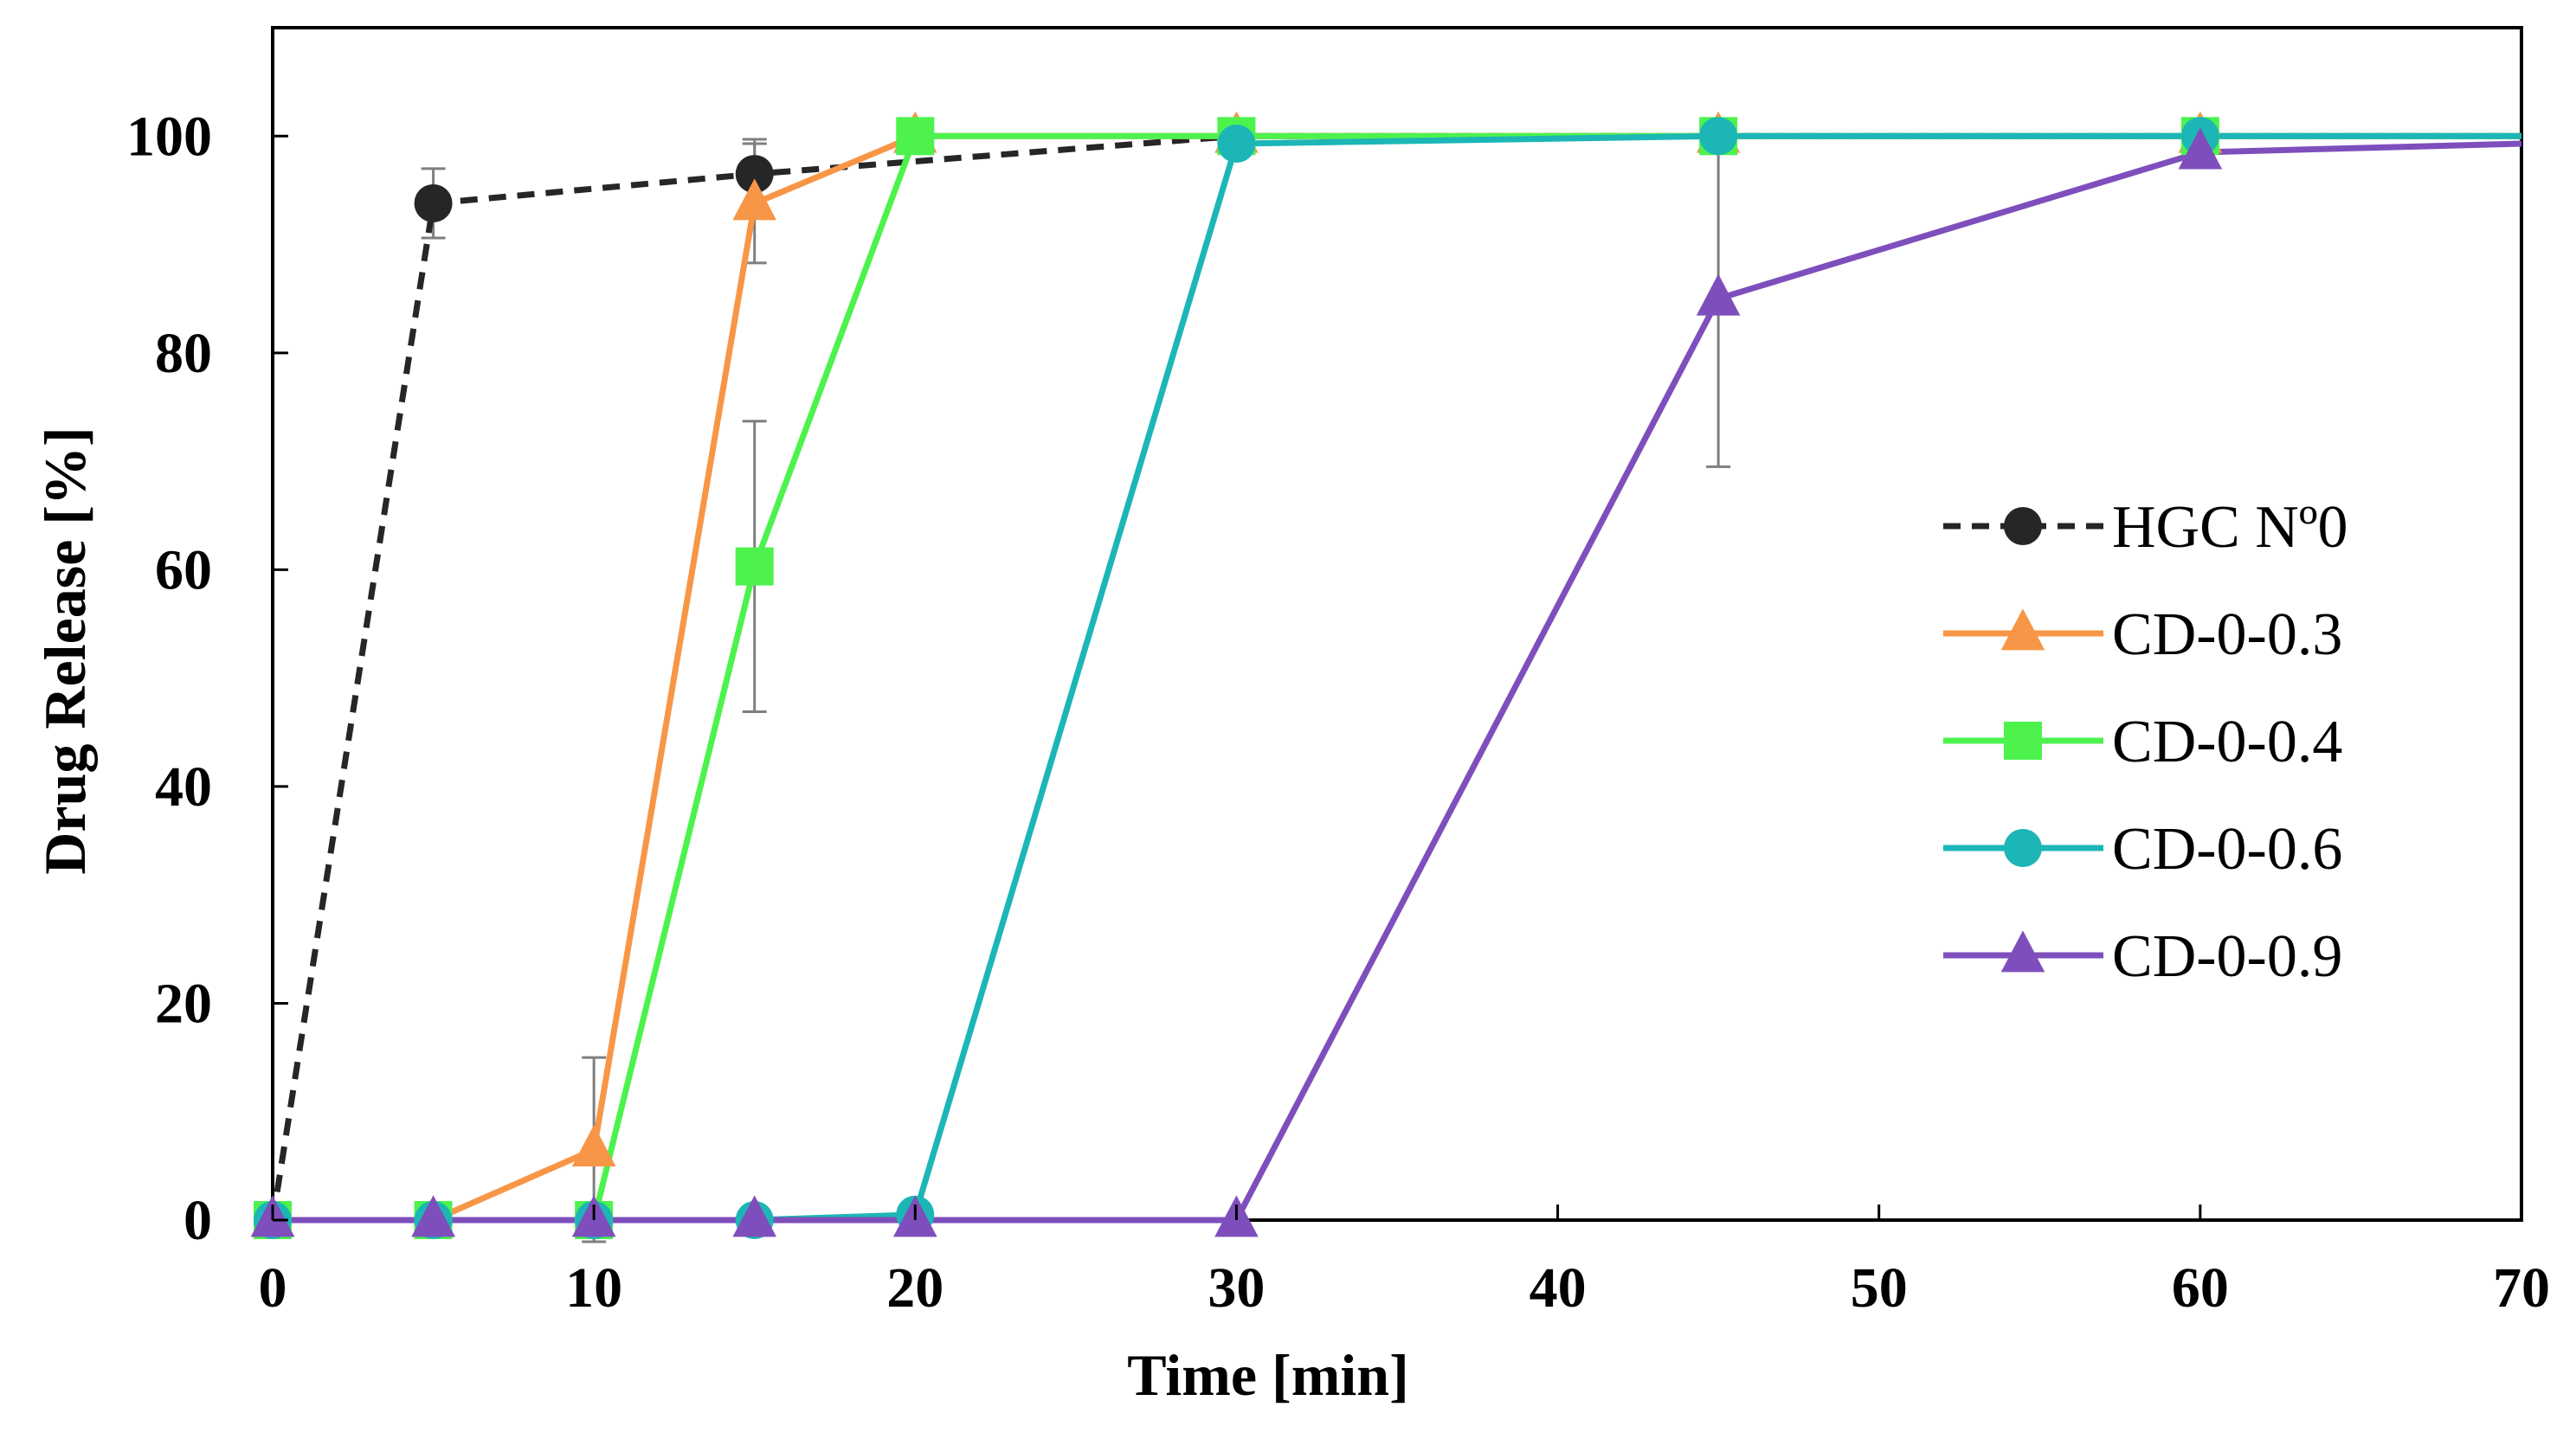  What do you see at coordinates (2521, 1288) in the screenshot?
I see `x-tick-label: 70` at bounding box center [2521, 1288].